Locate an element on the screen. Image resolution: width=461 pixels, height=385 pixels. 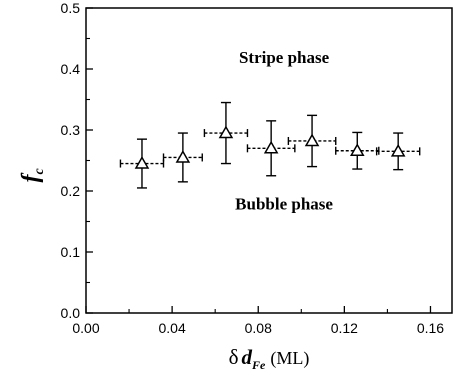
x-tick-label: 0.12 is located at coordinates (344, 328).